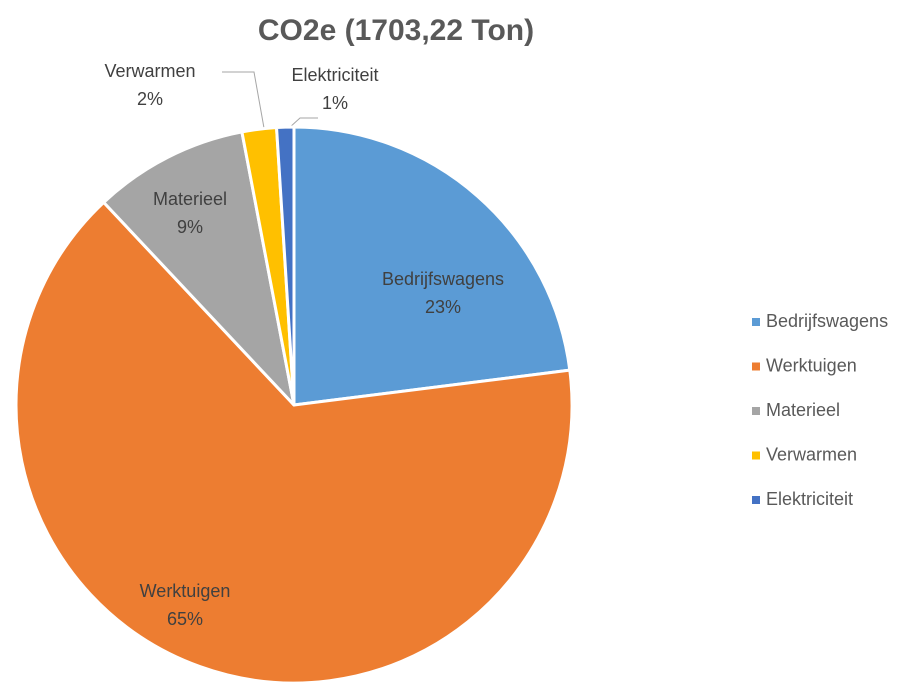 The height and width of the screenshot is (685, 915). Describe the element at coordinates (190, 227) in the screenshot. I see `slice-value-label: 9%` at that location.